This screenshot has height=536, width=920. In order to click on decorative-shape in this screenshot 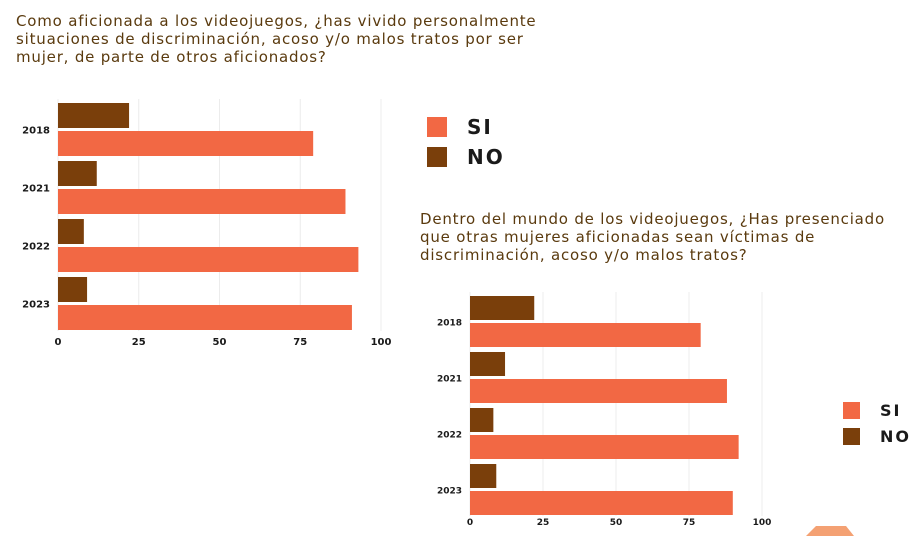, I will do `click(830, 531)`.